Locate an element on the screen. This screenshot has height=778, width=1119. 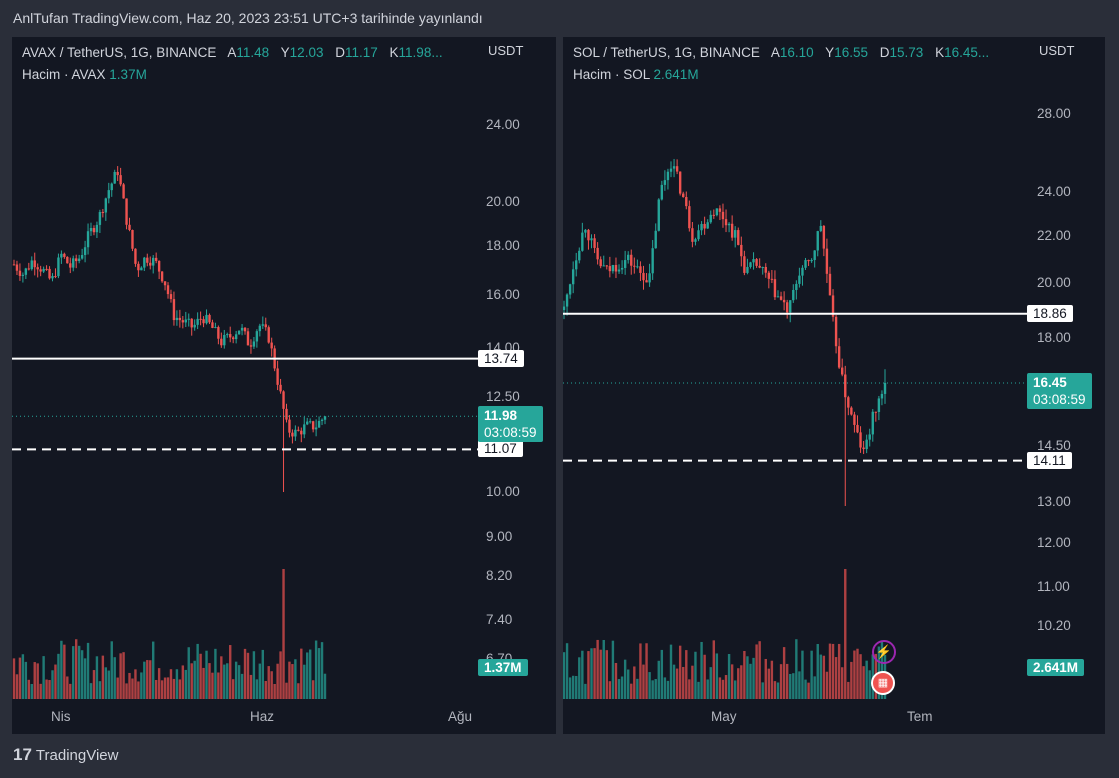
unit-label: USDT is located at coordinates (1057, 50).